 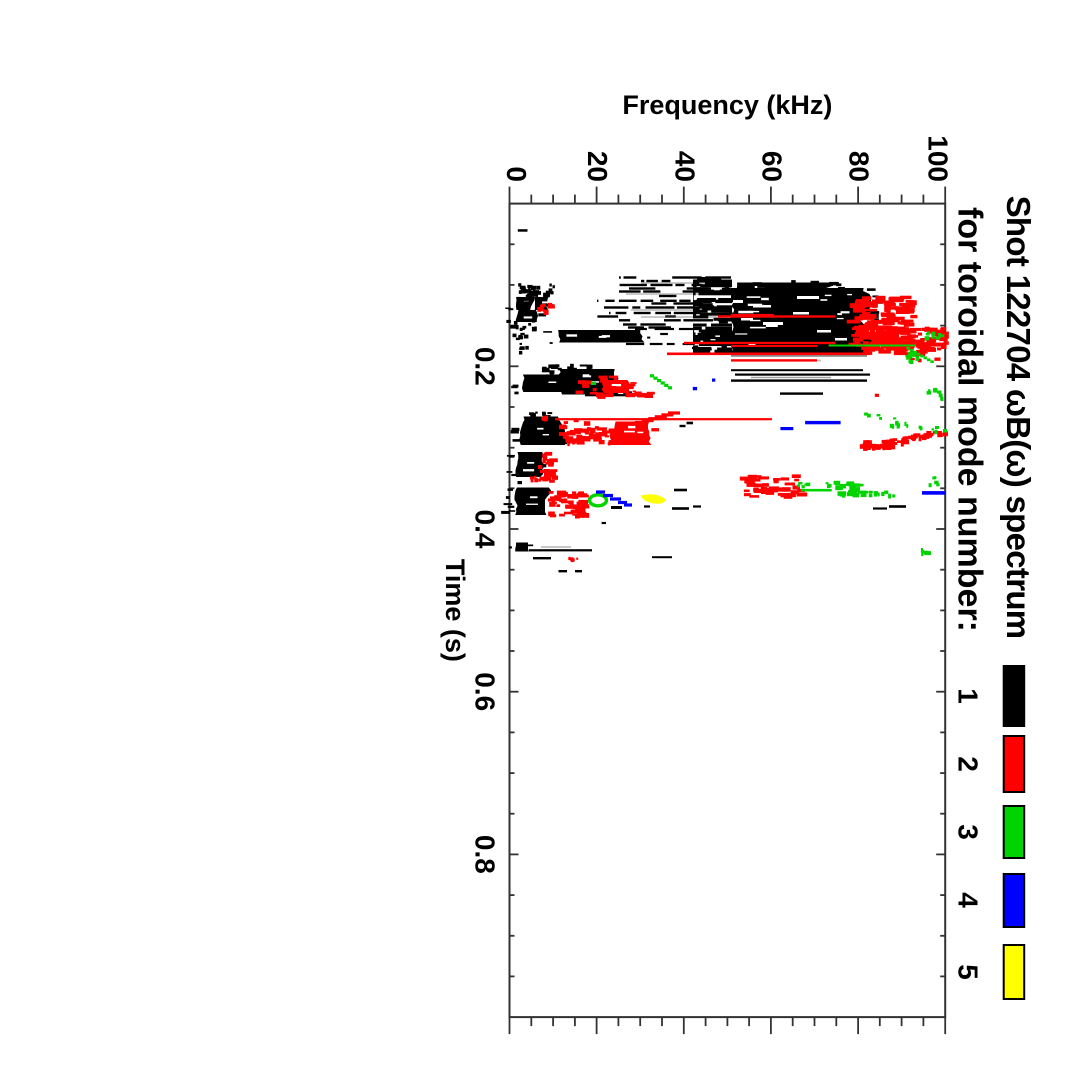 What do you see at coordinates (516, 174) in the screenshot?
I see `svg-text: 0` at bounding box center [516, 174].